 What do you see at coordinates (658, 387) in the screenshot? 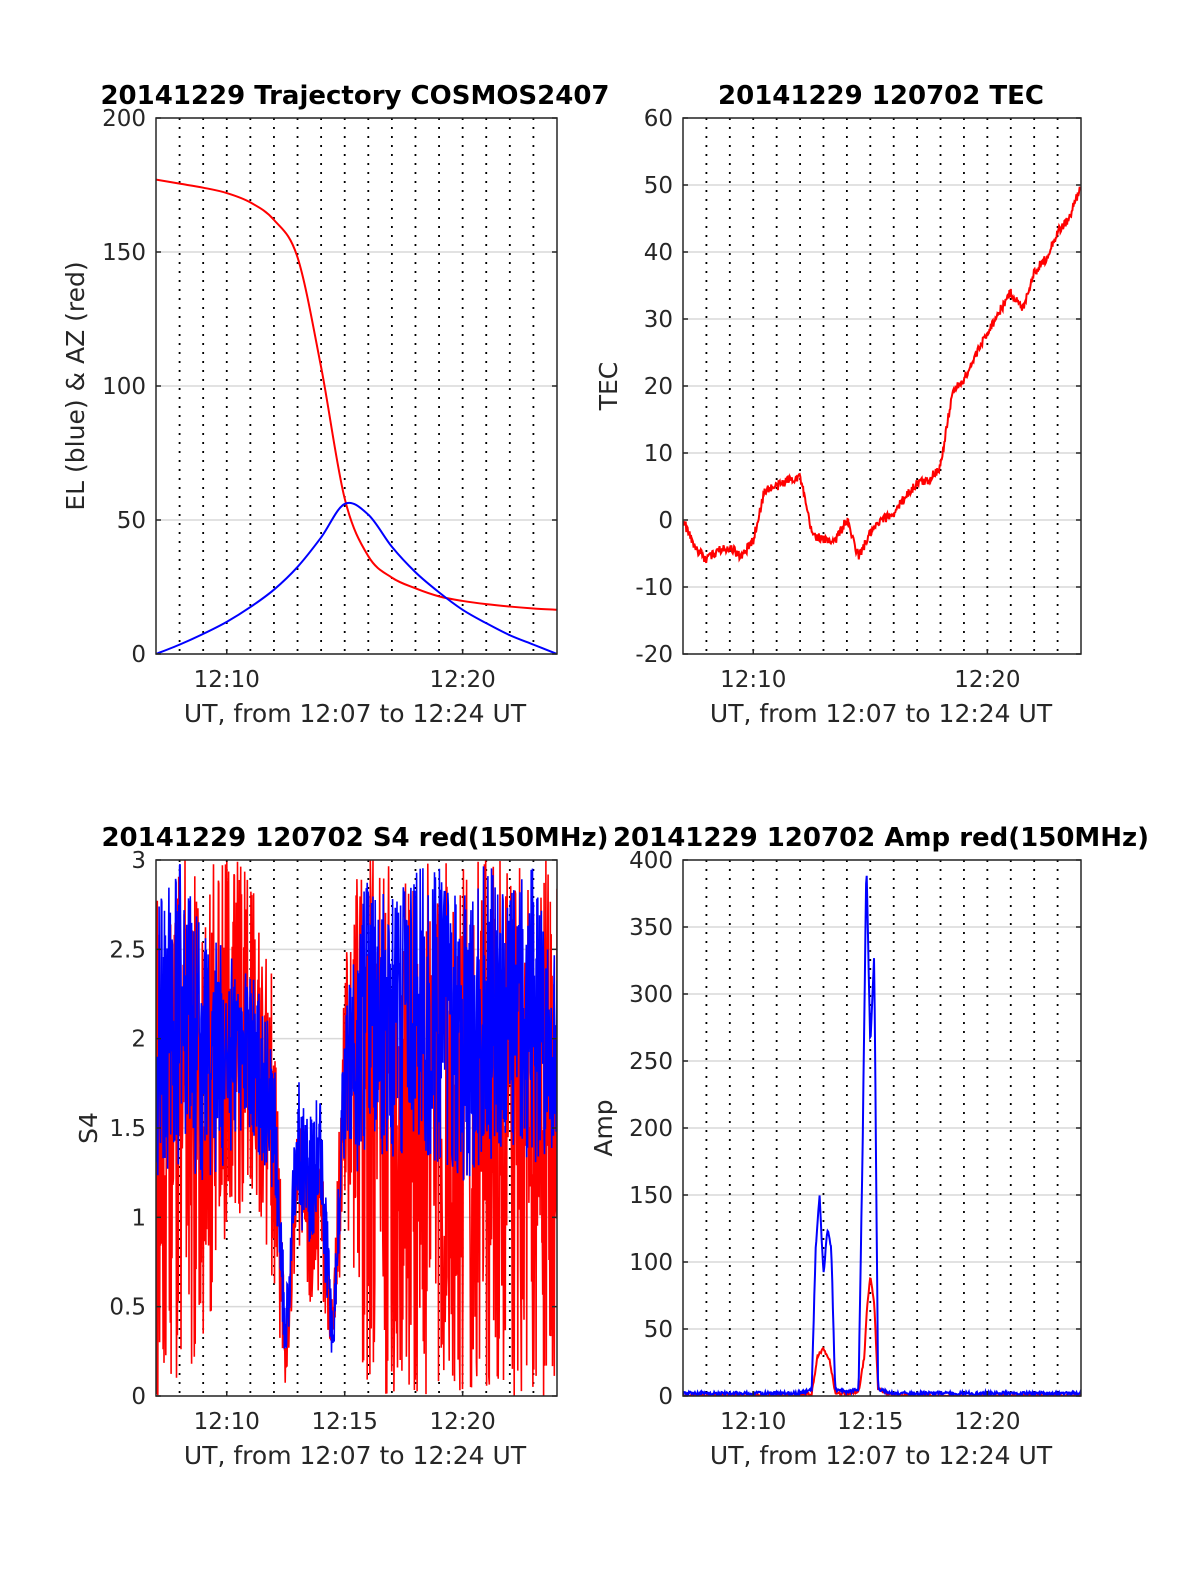
I see `y-tick-label: 20` at bounding box center [658, 387].